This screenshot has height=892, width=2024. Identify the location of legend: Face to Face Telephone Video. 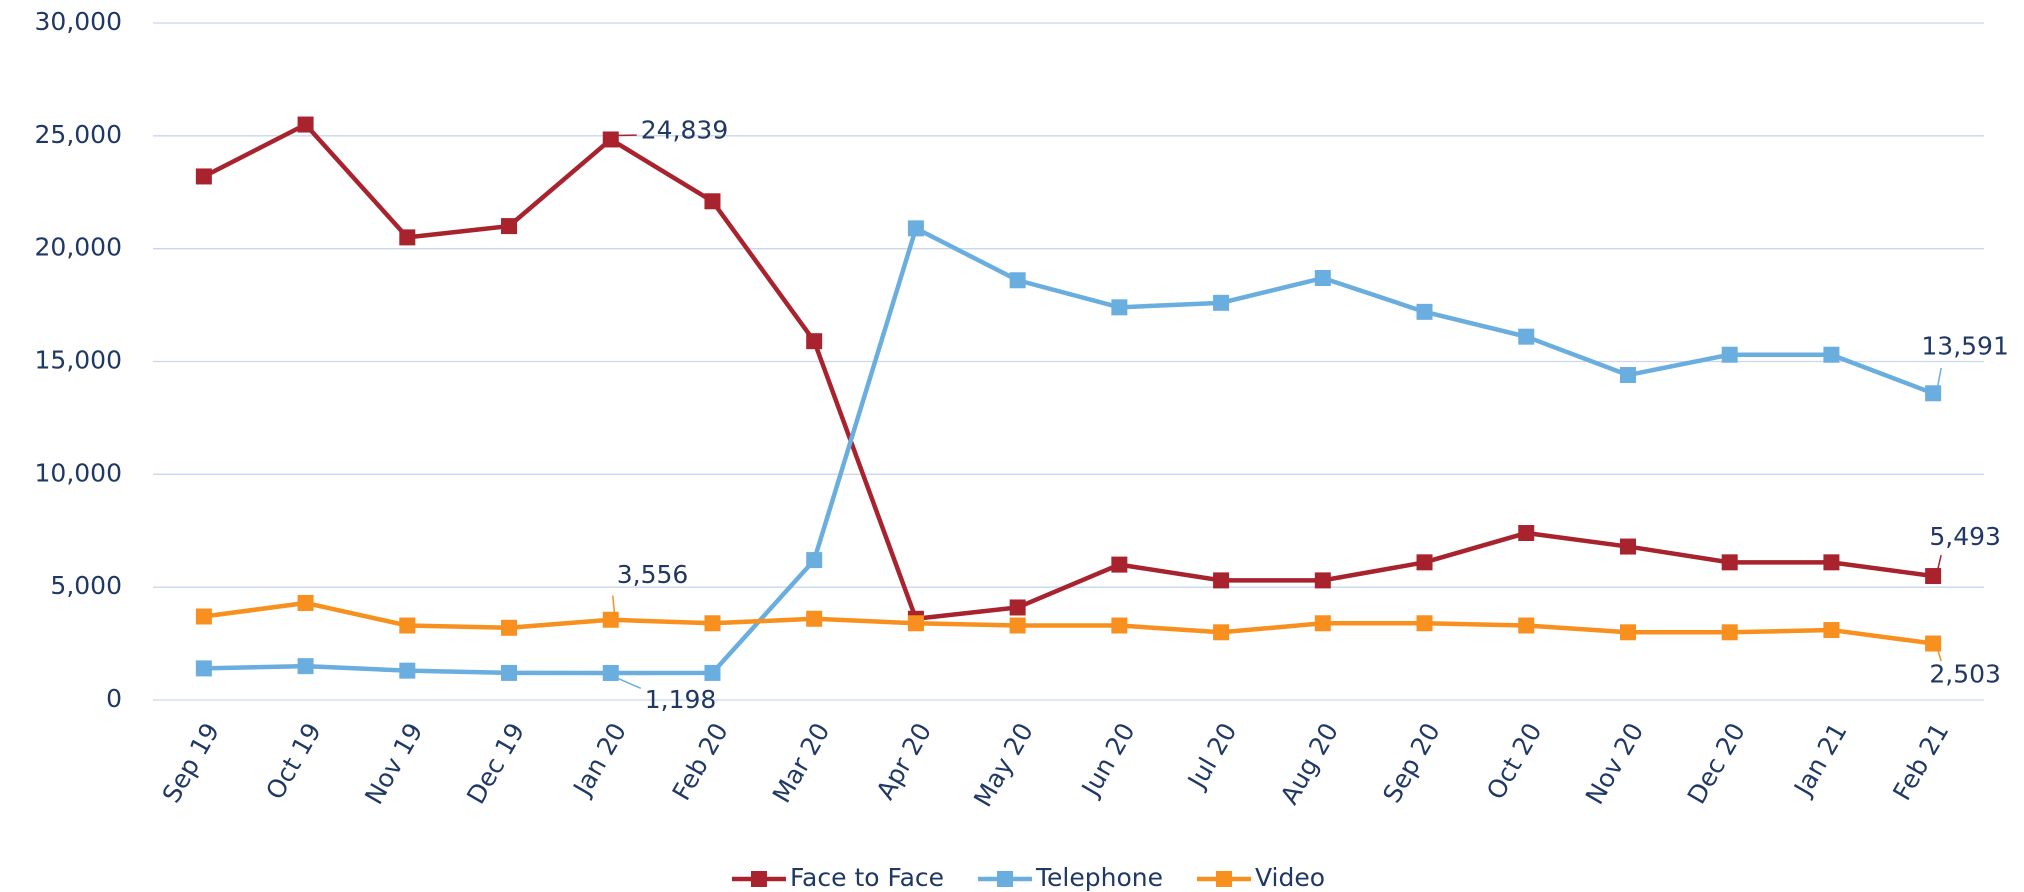
(1028, 877).